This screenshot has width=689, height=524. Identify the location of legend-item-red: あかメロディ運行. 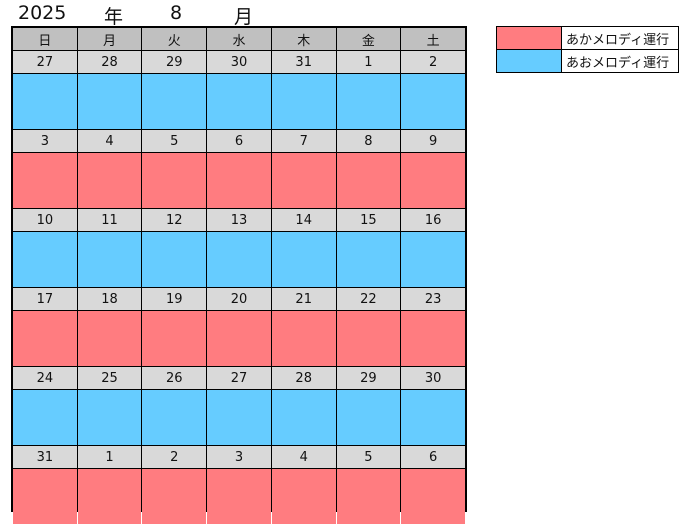
(587, 38).